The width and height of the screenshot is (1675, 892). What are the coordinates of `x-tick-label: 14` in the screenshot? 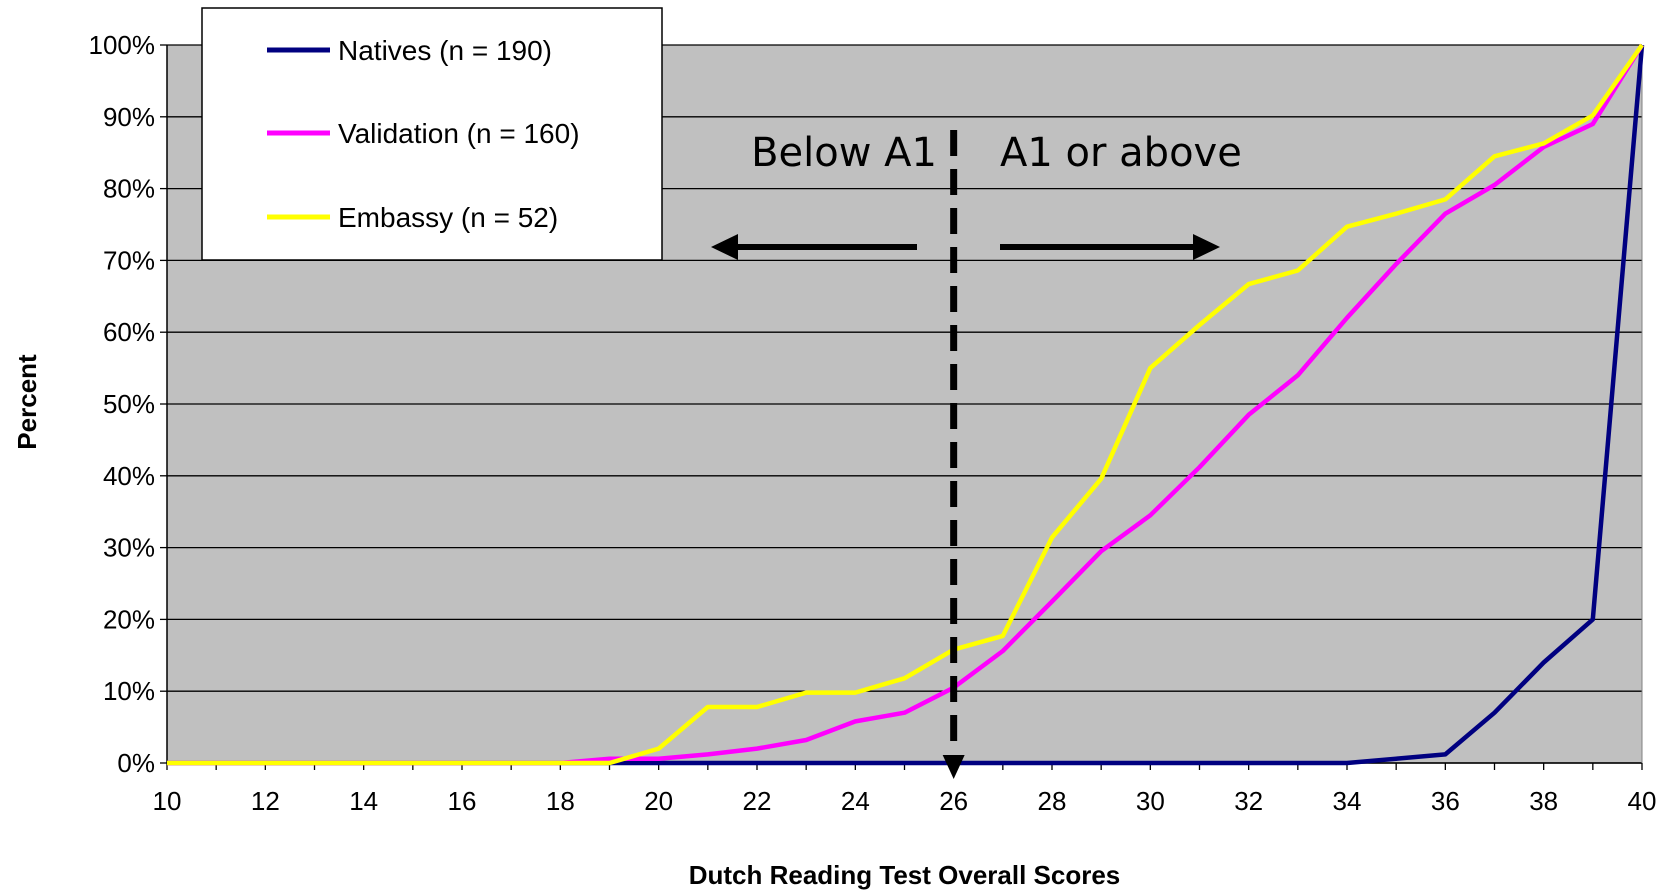 It's located at (363, 801).